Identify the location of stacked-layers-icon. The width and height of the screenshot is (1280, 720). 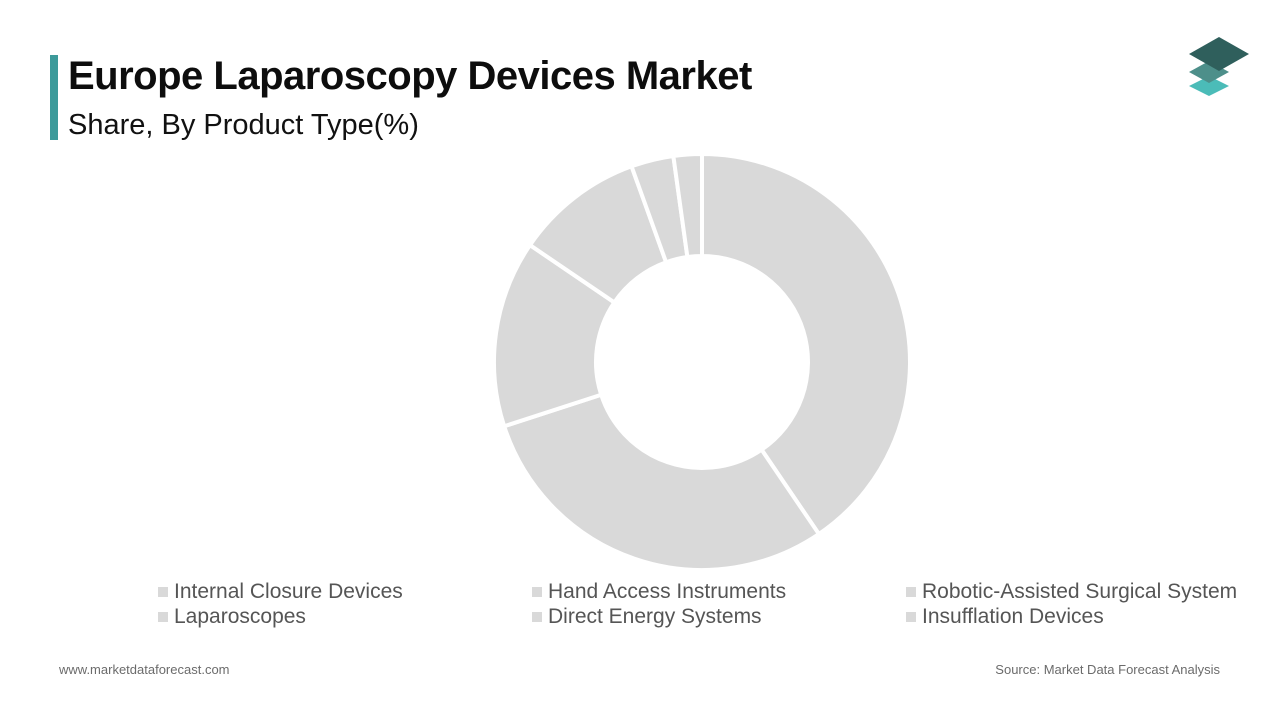
(1219, 66).